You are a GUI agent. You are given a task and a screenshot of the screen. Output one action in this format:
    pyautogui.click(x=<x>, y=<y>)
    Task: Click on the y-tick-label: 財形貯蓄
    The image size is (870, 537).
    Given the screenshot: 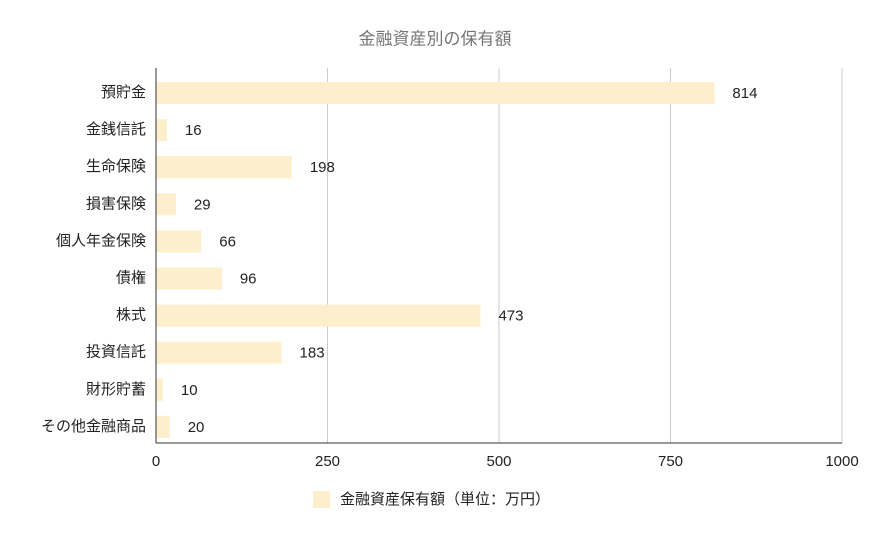 What is the action you would take?
    pyautogui.click(x=116, y=389)
    